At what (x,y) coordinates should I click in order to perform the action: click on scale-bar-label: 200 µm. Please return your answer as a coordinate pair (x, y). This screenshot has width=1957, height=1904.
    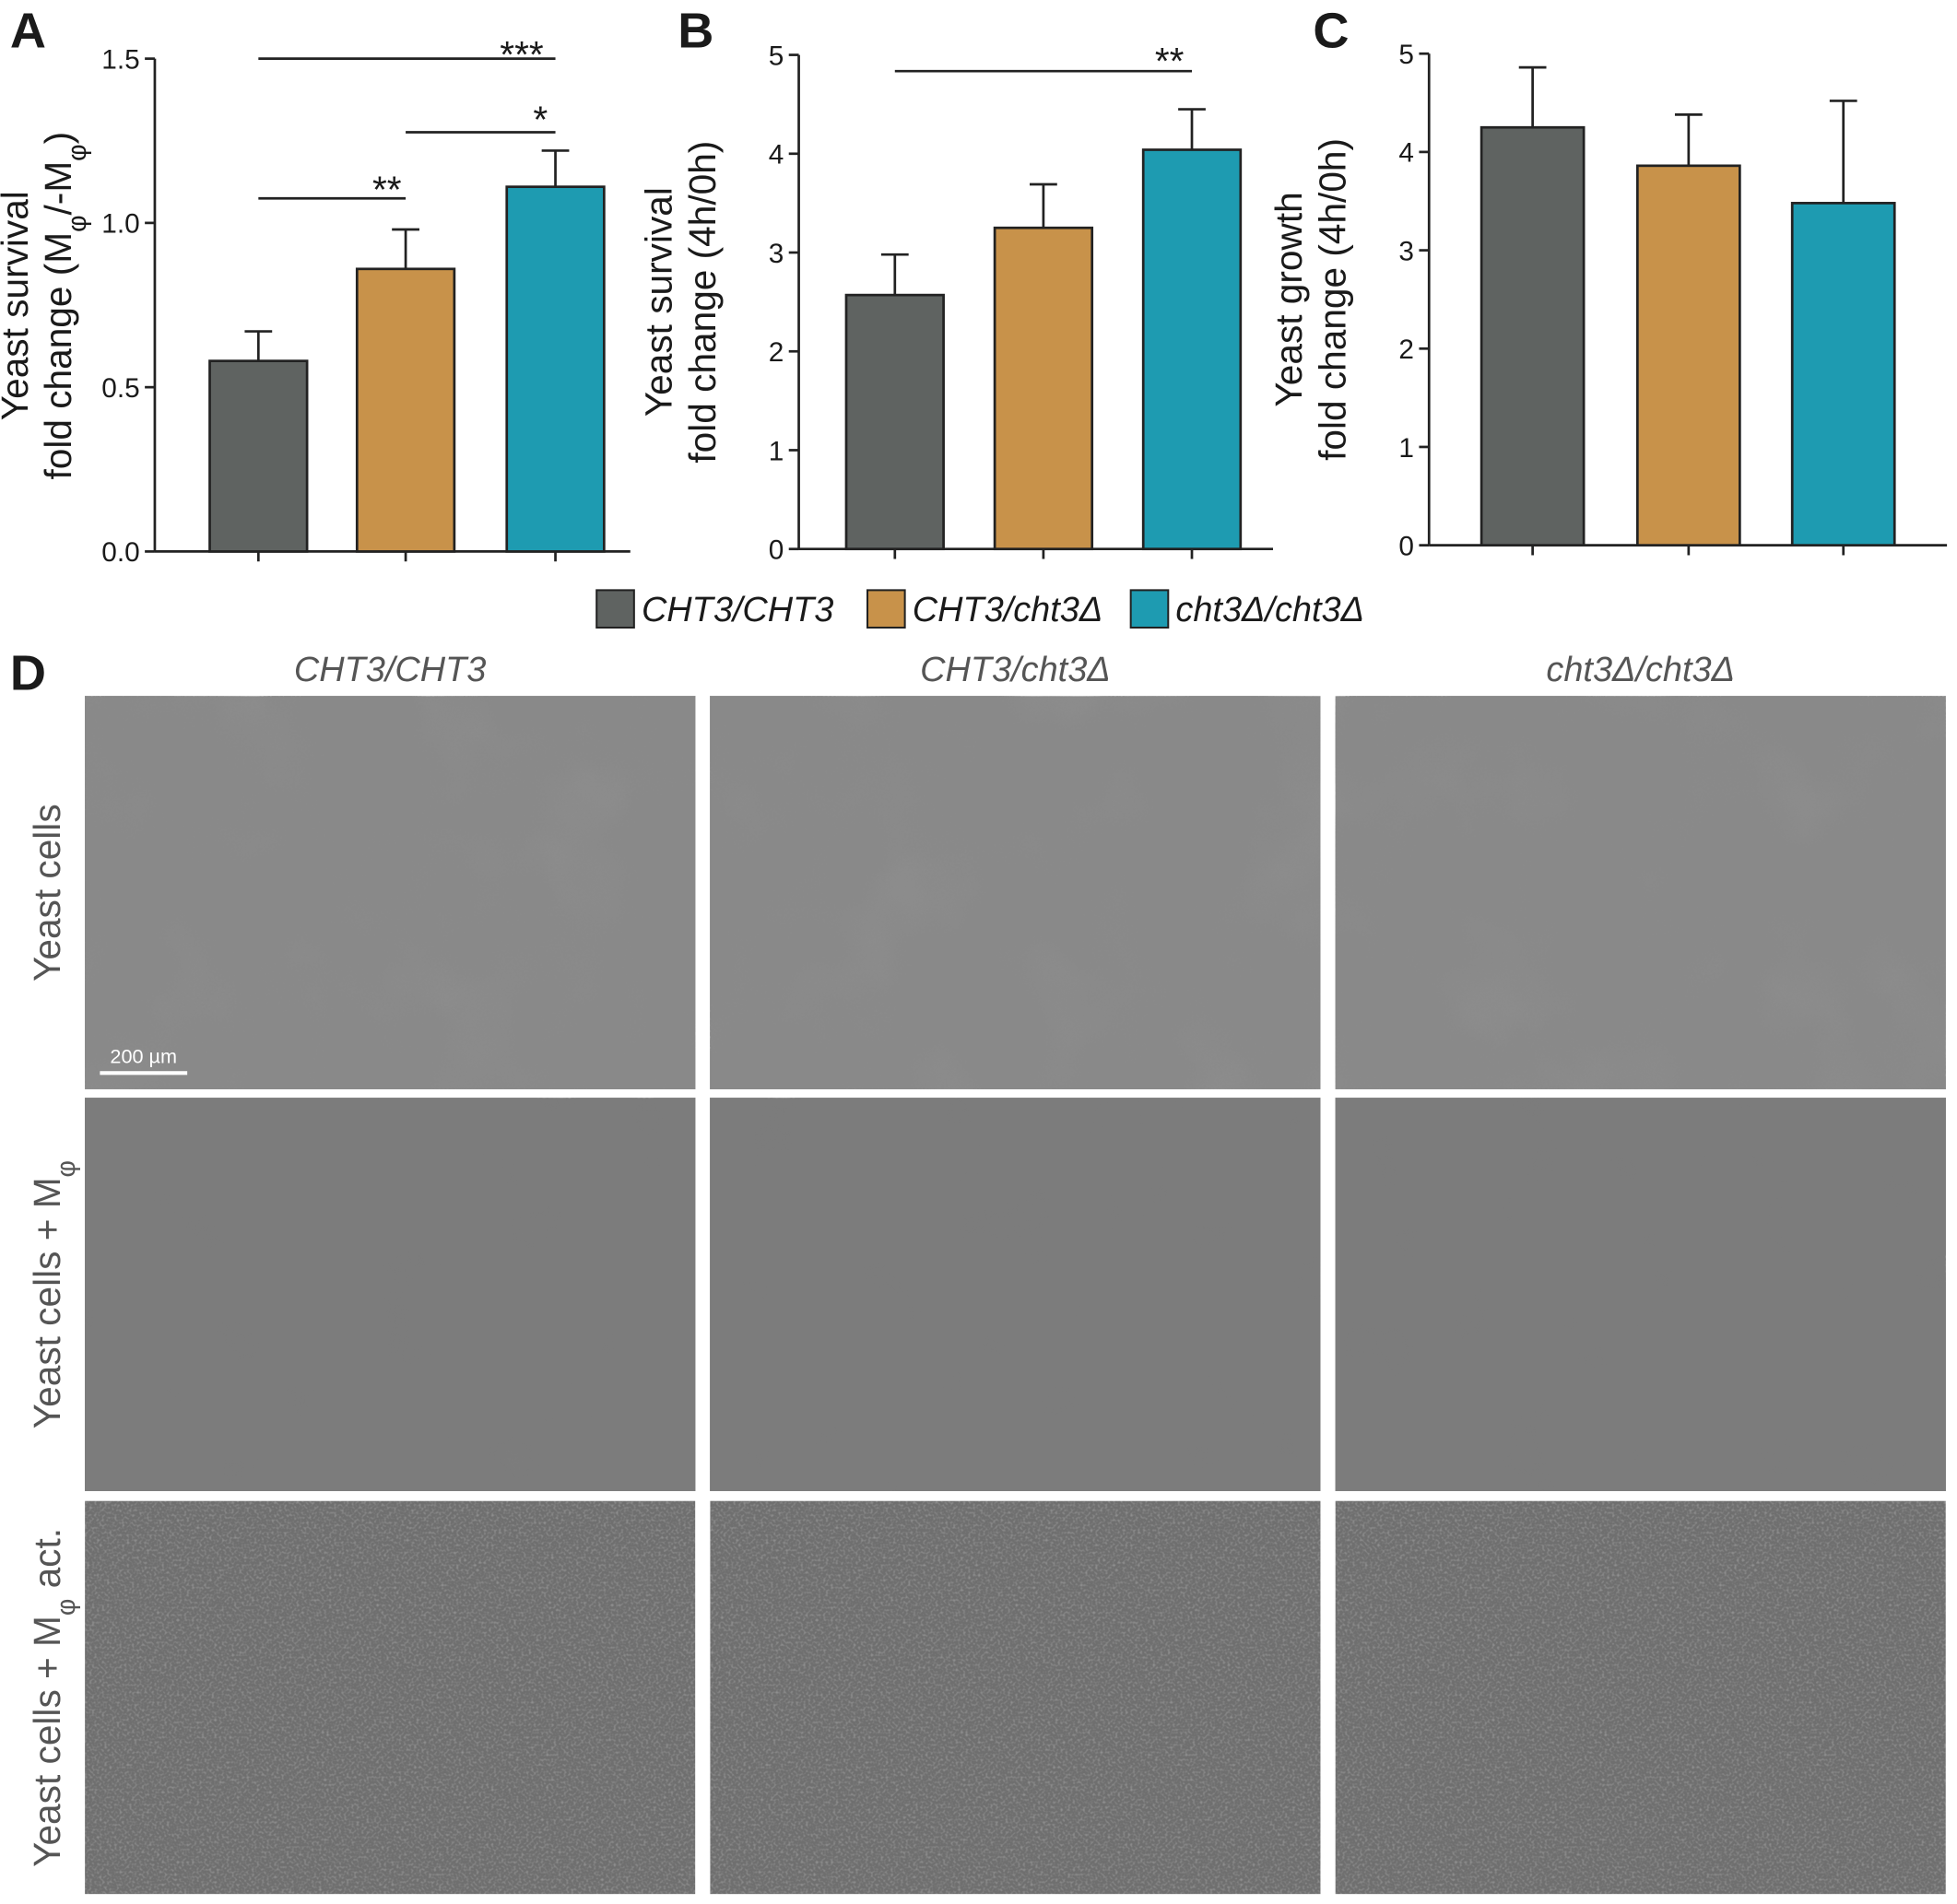
    Looking at the image, I should click on (143, 1055).